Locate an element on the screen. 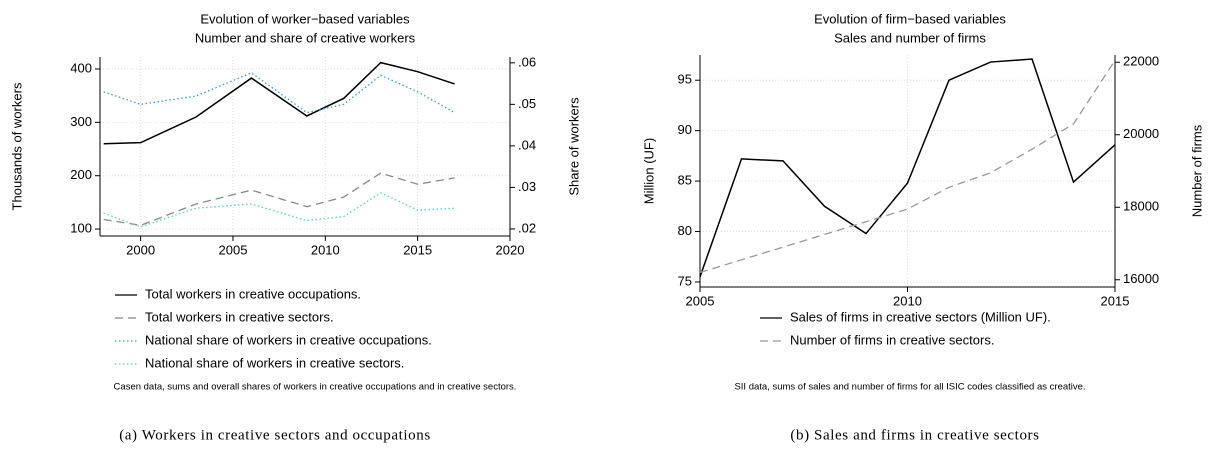 The image size is (1208, 450). y2-tick-label: .05 is located at coordinates (527, 103).